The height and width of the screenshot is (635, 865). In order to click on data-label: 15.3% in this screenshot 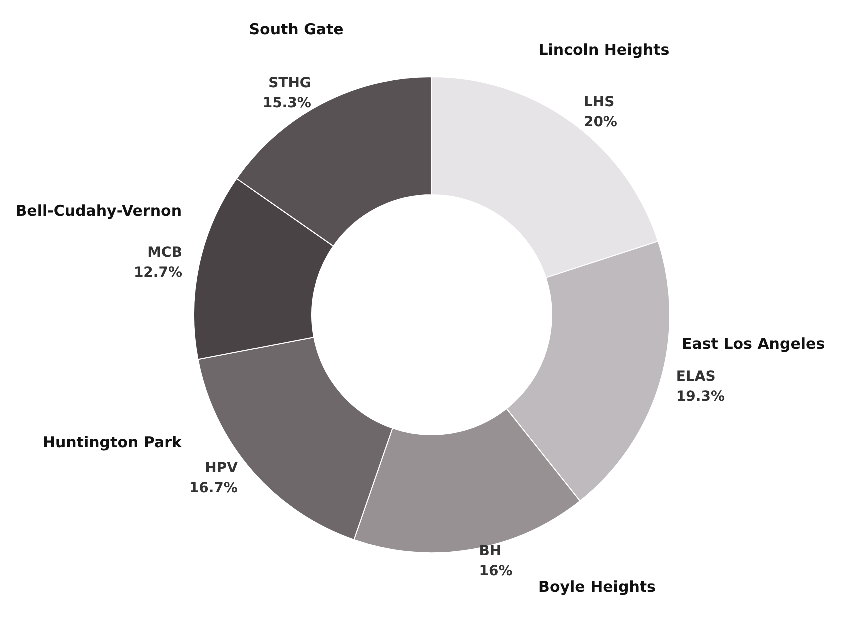, I will do `click(287, 103)`.